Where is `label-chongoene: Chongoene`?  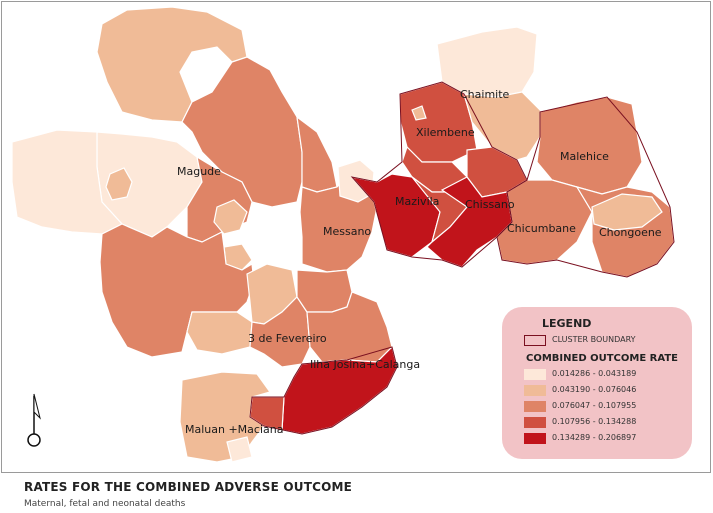
label-chongoene: Chongoene is located at coordinates (630, 232).